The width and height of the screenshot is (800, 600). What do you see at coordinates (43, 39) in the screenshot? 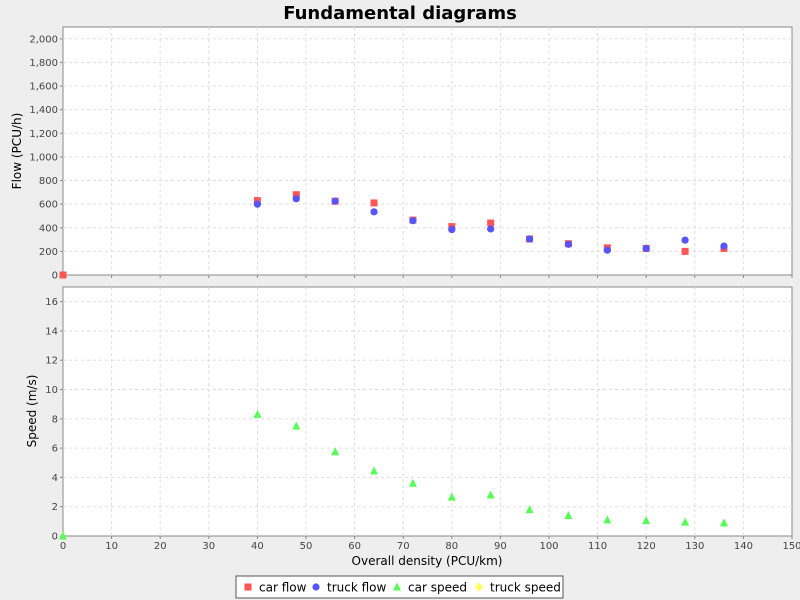
I see `flow-y-tick-label: 2,000` at bounding box center [43, 39].